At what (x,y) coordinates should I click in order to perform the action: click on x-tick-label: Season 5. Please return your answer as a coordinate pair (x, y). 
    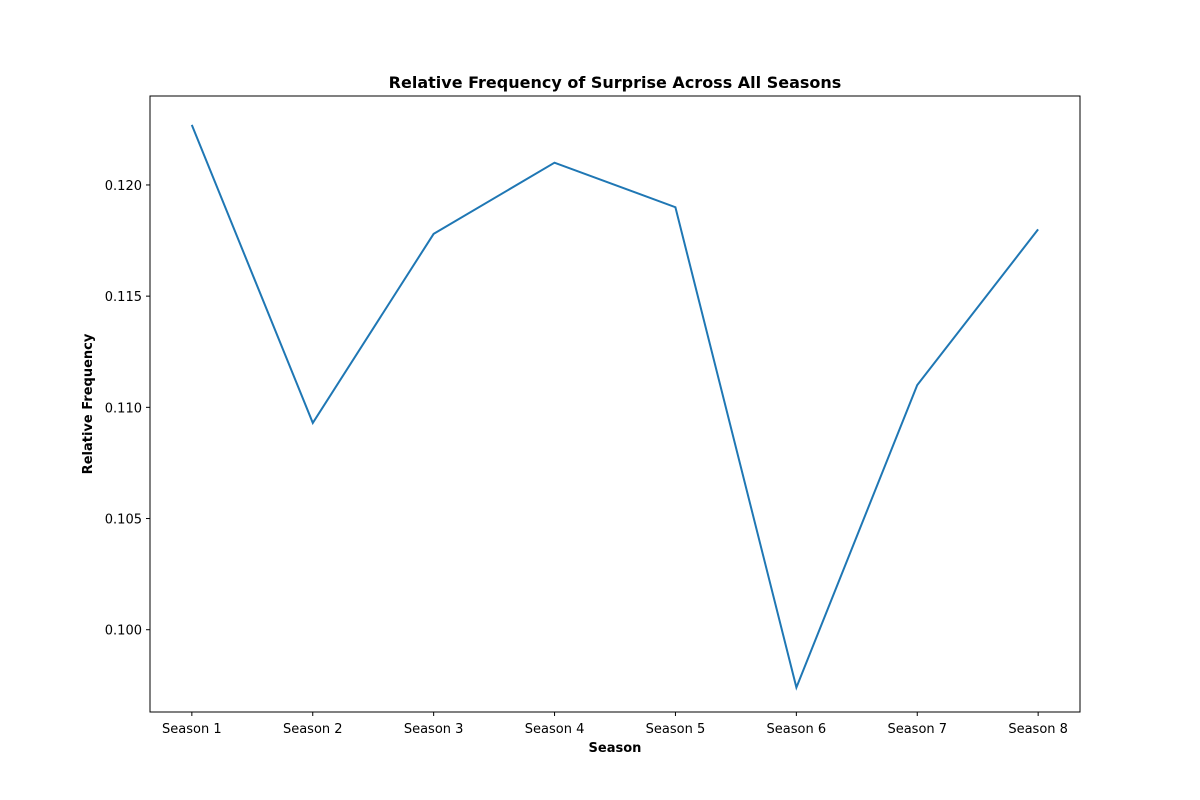
    Looking at the image, I should click on (676, 729).